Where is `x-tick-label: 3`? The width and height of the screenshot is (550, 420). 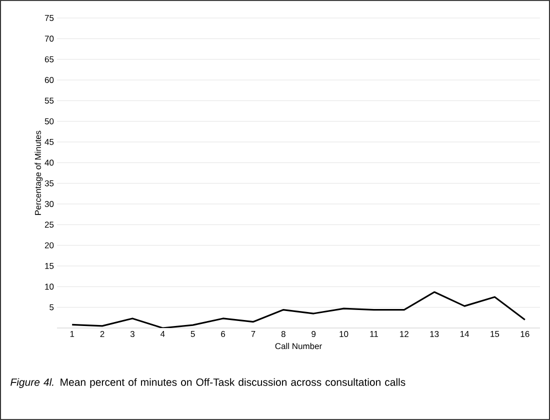
x-tick-label: 3 is located at coordinates (132, 334).